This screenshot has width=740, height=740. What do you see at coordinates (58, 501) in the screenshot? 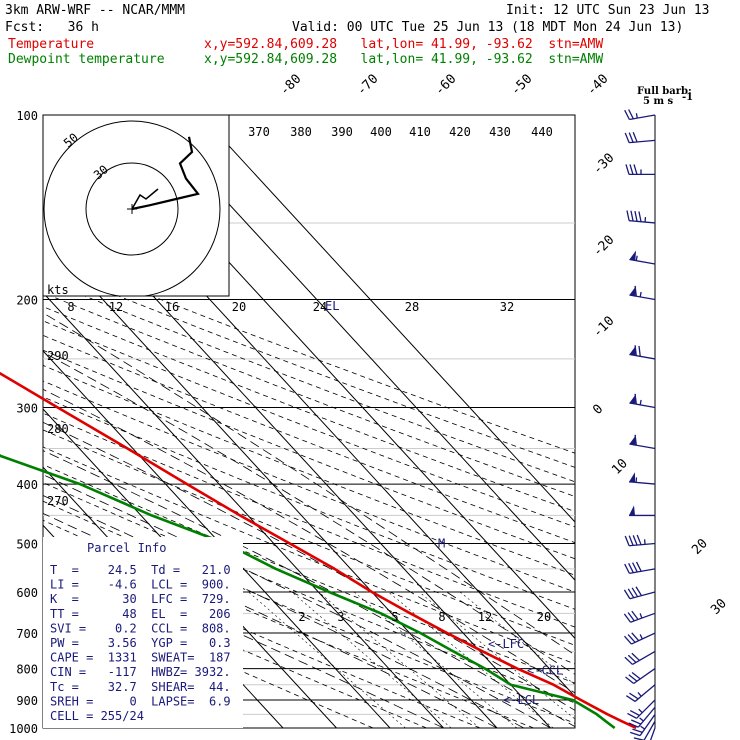
I see `theta-e-label-270: 270` at bounding box center [58, 501].